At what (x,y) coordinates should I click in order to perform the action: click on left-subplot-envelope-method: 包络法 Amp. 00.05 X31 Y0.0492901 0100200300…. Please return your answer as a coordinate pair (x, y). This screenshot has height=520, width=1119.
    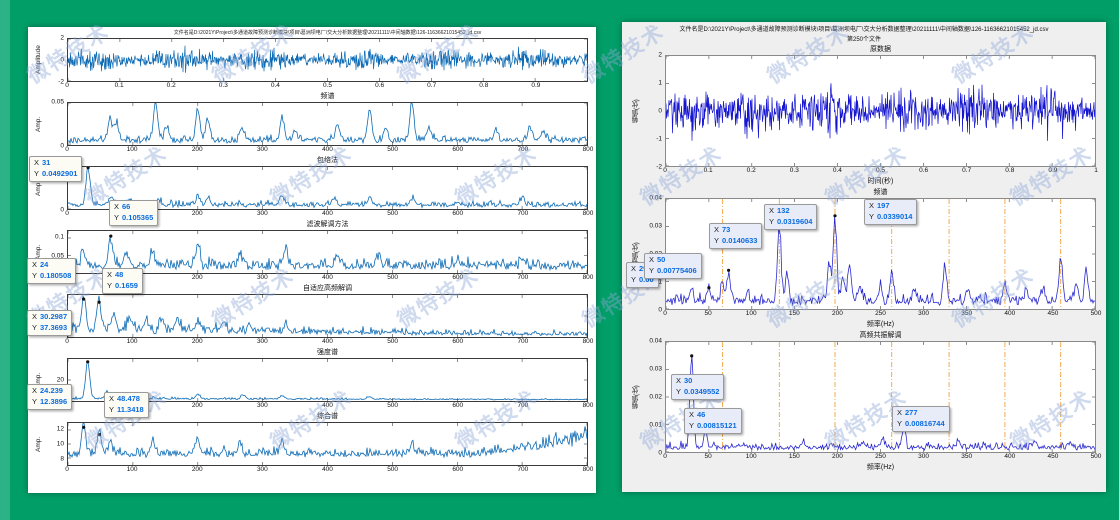
    Looking at the image, I should click on (311, 187).